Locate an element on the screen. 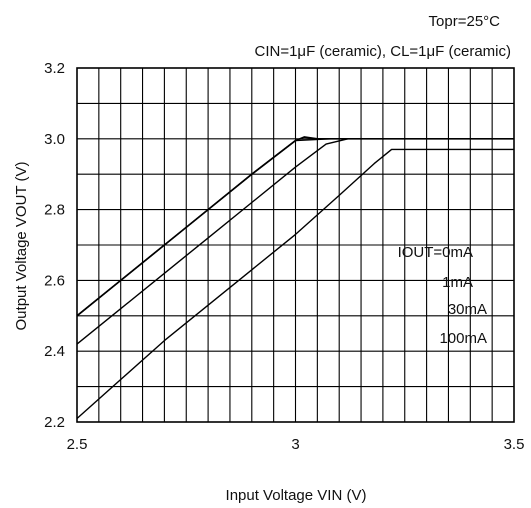 The height and width of the screenshot is (508, 531). y-tick-label: 2.8 is located at coordinates (54, 210).